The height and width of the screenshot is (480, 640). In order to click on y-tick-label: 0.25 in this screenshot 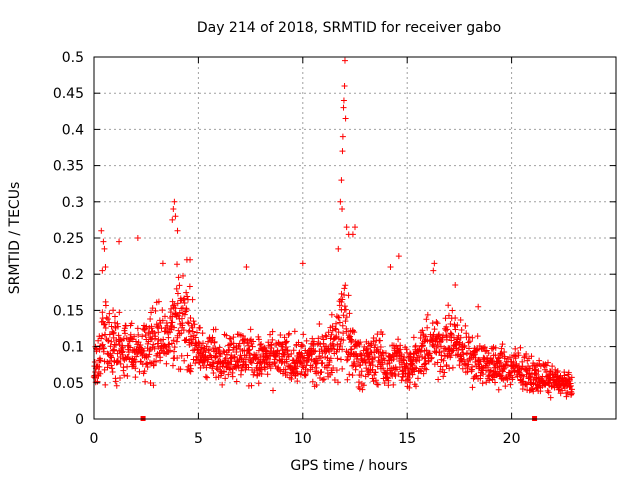, I will do `click(68, 239)`.